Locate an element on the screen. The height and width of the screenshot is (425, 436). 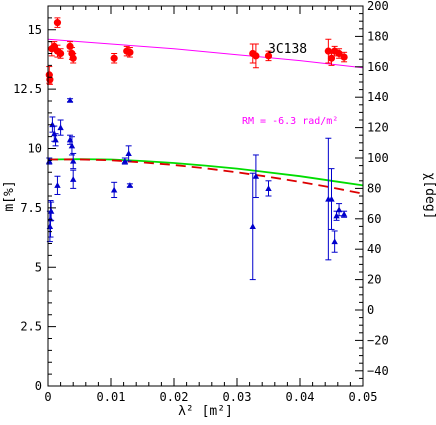
y-left-tick-label: 5 is located at coordinates (38, 267).